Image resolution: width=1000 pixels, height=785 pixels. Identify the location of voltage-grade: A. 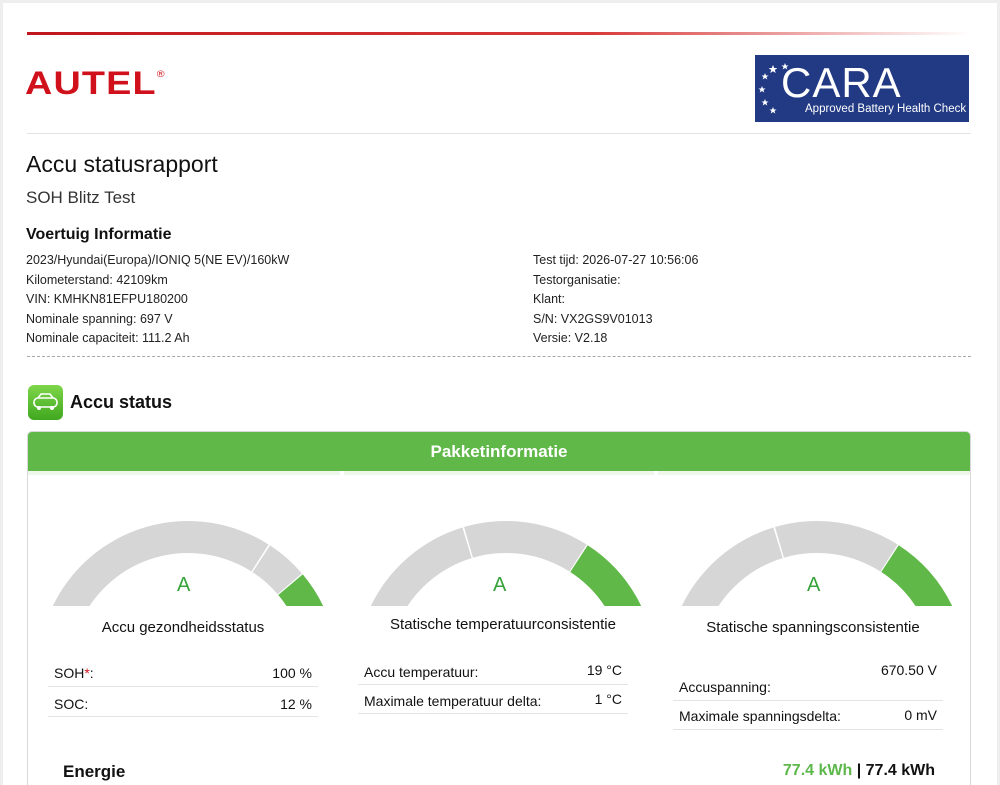
(814, 585).